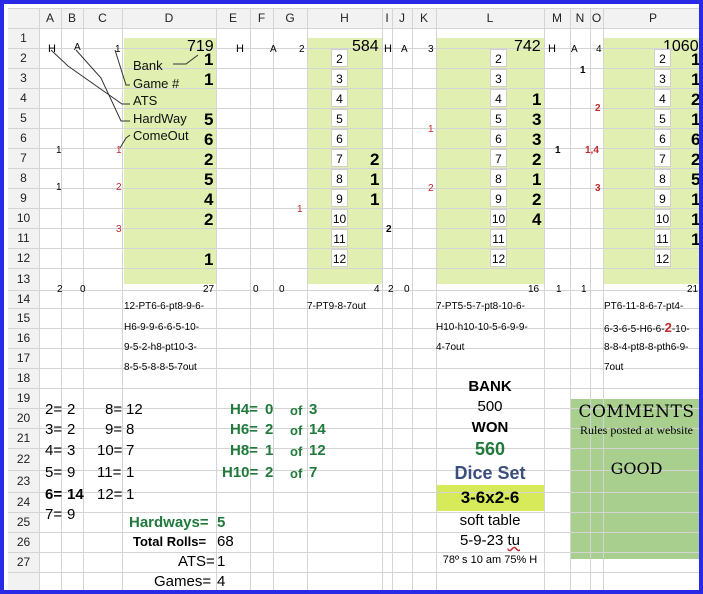  What do you see at coordinates (339, 158) in the screenshot?
I see `game2-number-box: 7` at bounding box center [339, 158].